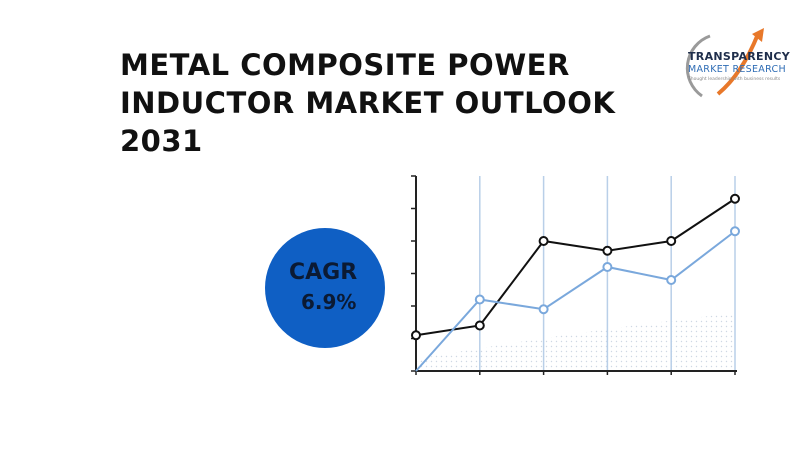 This screenshot has width=800, height=450. Describe the element at coordinates (734, 79) in the screenshot. I see `logo-tagline: Thought leadership with business results` at that location.